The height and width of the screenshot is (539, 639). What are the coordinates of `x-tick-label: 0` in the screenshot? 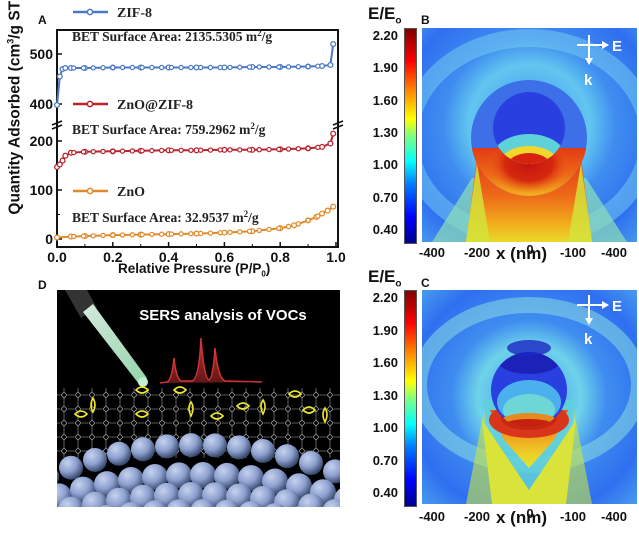 It's located at (530, 249).